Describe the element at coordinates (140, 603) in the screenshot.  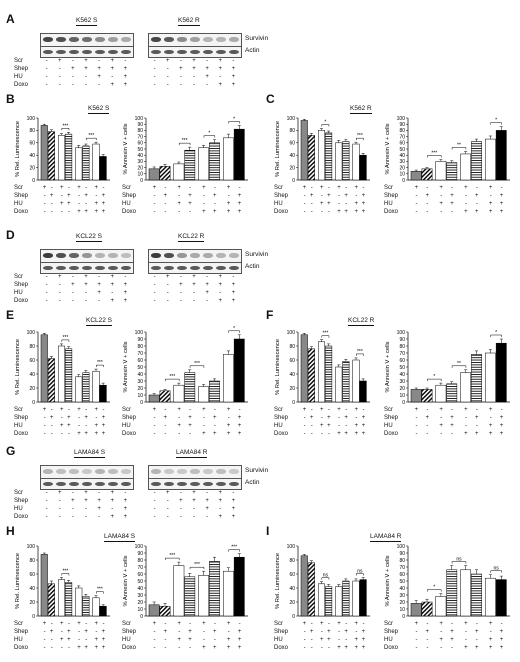
I see `y-tick-label: 20` at that location.